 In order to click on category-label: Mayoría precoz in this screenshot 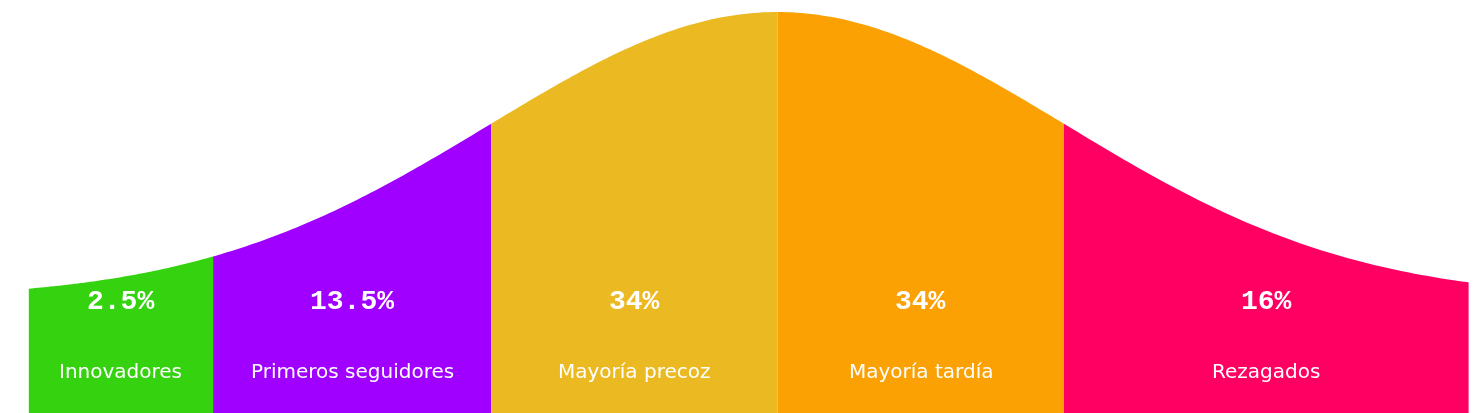, I will do `click(634, 371)`.